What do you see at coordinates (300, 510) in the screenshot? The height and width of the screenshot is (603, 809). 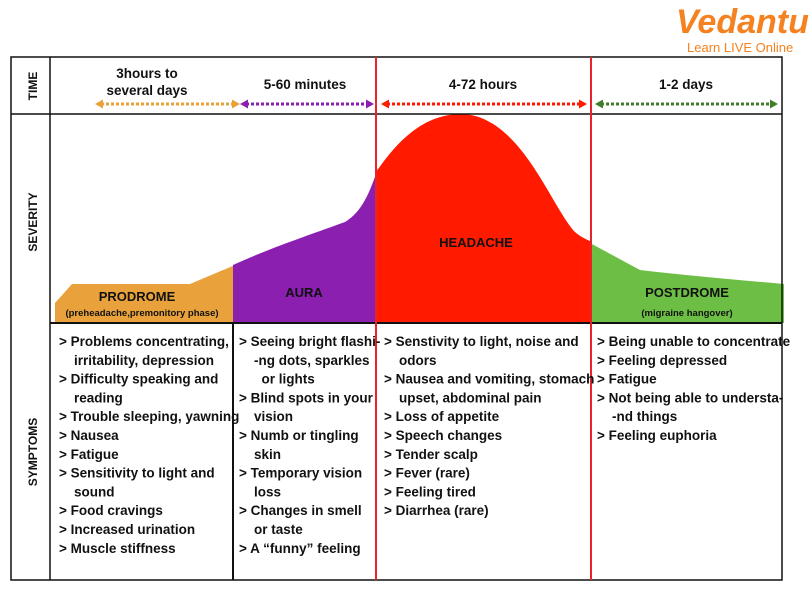 I see `symptom-line: > Changes in smell` at bounding box center [300, 510].